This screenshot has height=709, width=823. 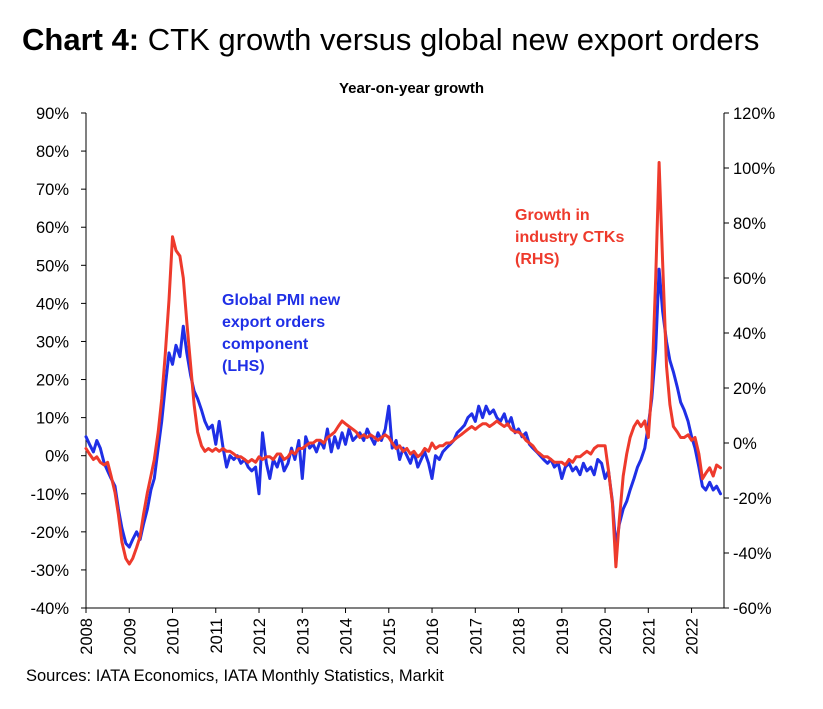 What do you see at coordinates (52, 190) in the screenshot?
I see `left-tick-label: 70%` at bounding box center [52, 190].